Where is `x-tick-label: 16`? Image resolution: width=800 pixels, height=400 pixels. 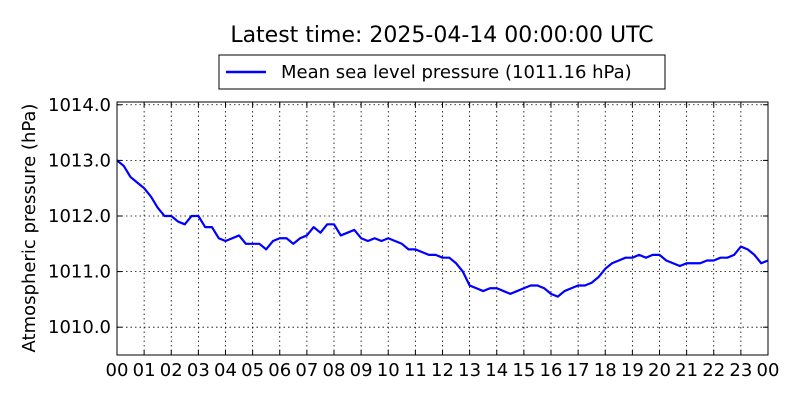 x-tick-label: 16 is located at coordinates (551, 370).